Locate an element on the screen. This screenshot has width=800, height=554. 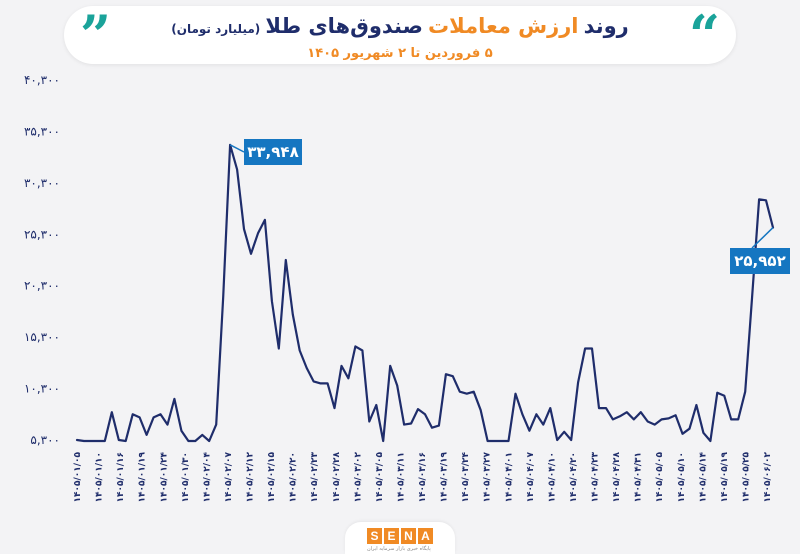
x-tick-label: ۱۴۰۵/۰۴/۳۱ is located at coordinates (639, 477).